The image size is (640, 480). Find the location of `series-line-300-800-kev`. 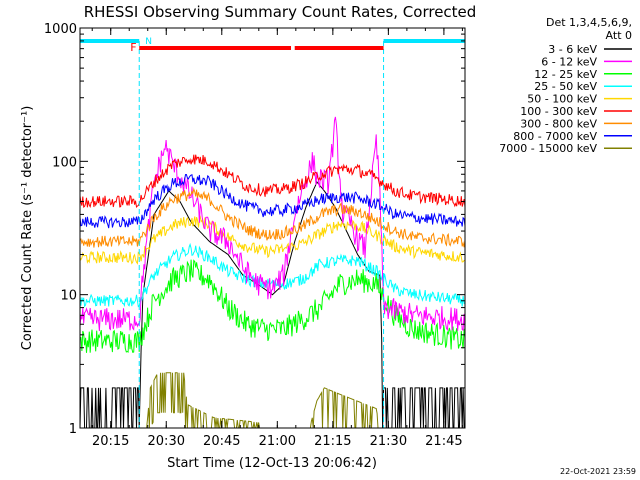

series-line-300-800-kev is located at coordinates (272, 217).